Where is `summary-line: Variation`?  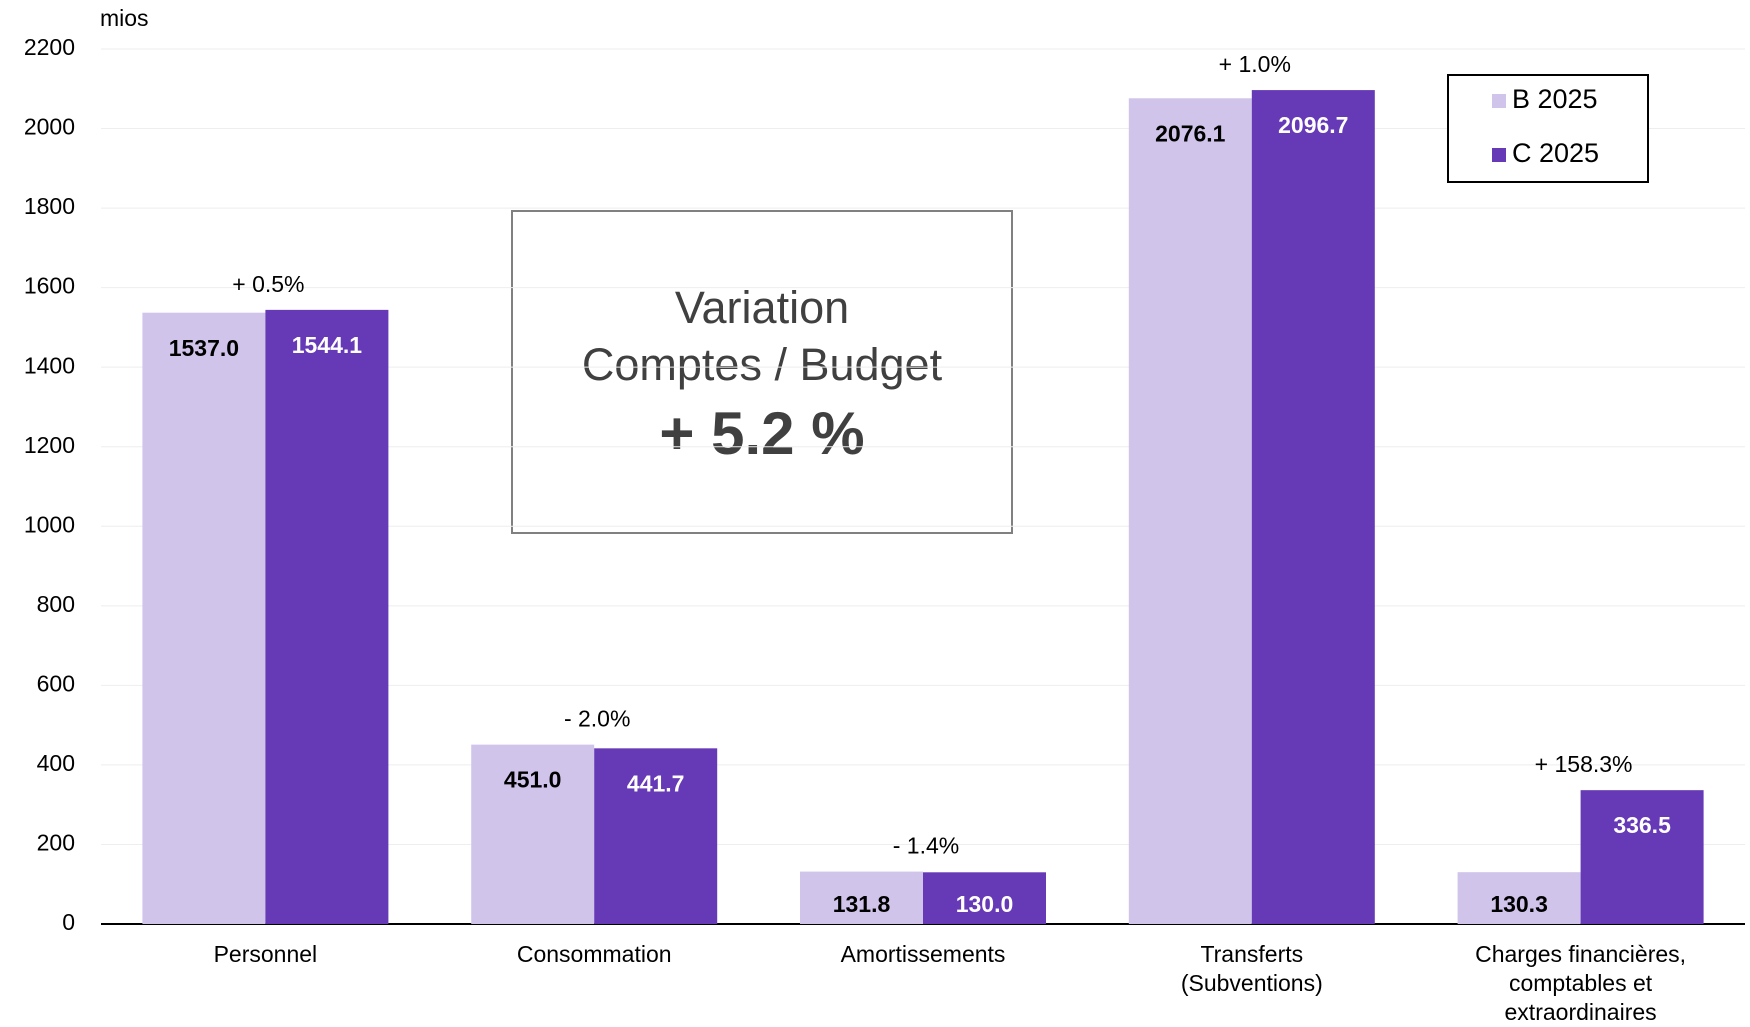
summary-line: Variation is located at coordinates (762, 307).